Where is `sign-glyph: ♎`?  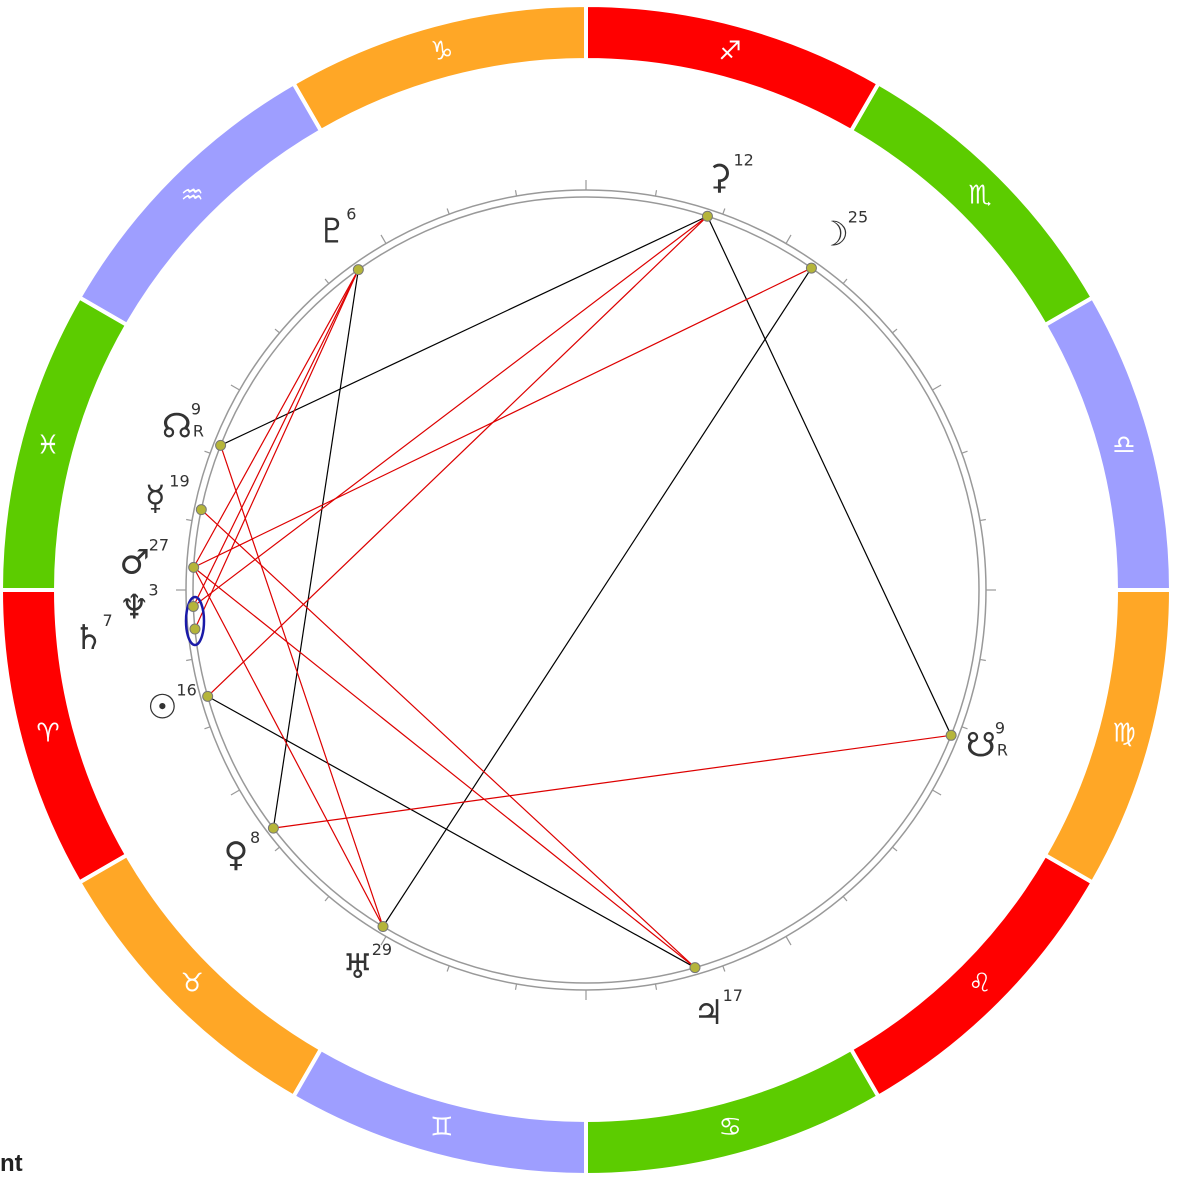 sign-glyph: ♎ is located at coordinates (1123, 445).